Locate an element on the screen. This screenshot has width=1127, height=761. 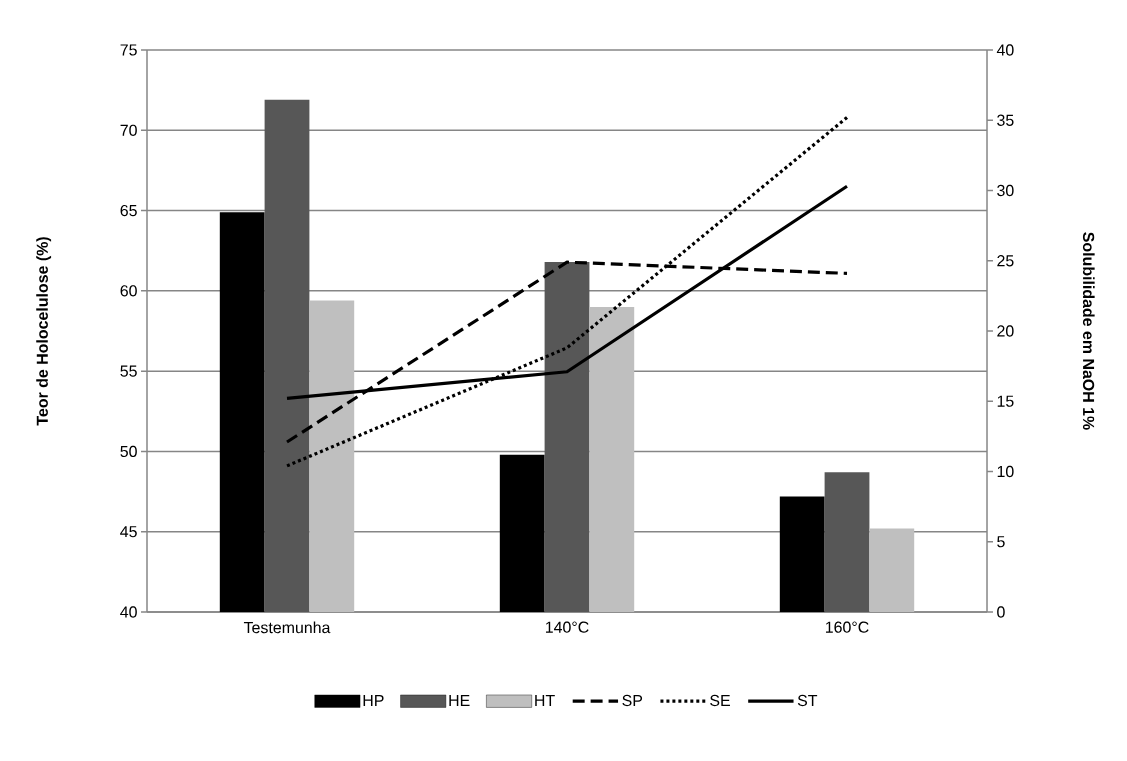
y-tick-label: 55 is located at coordinates (128, 371).